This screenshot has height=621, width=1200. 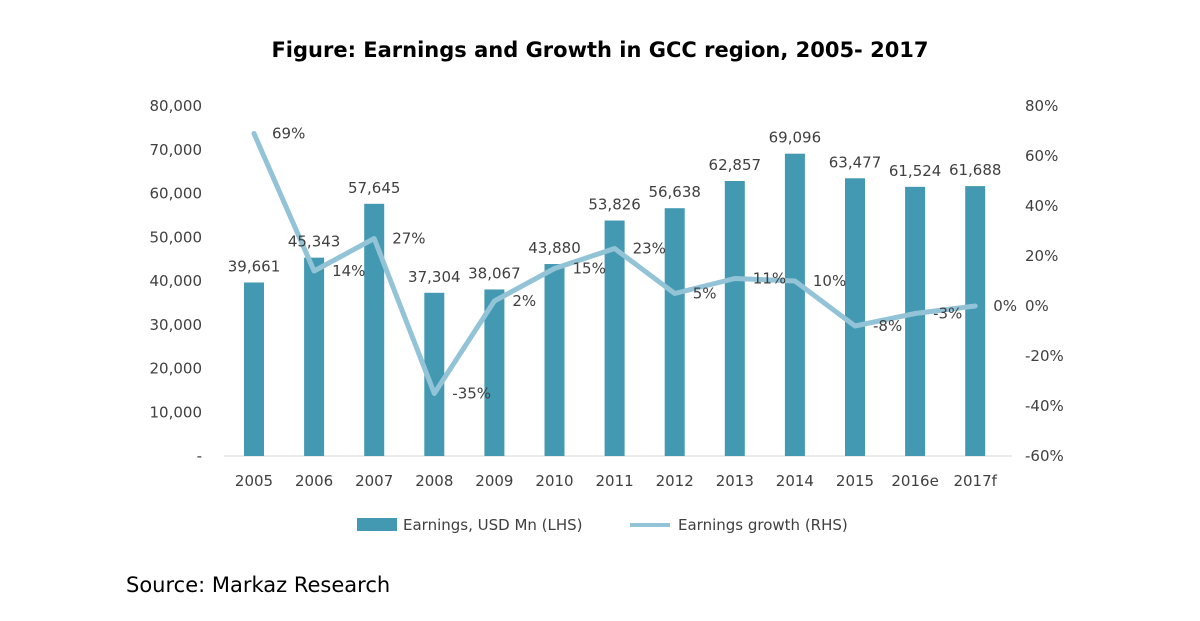 What do you see at coordinates (1037, 306) in the screenshot?
I see `right-axis-tick-label: 0%` at bounding box center [1037, 306].